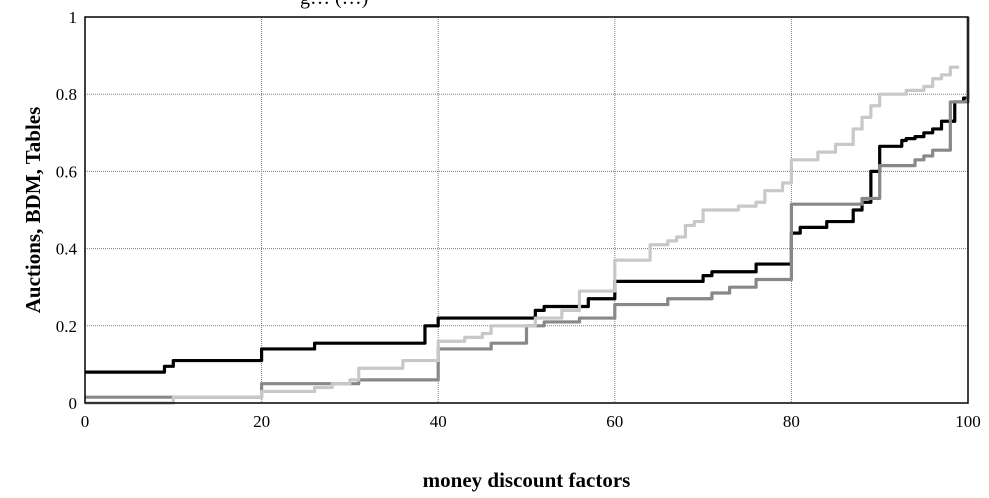 The width and height of the screenshot is (989, 498). I want to click on x-axis-title: money discount factors, so click(527, 480).